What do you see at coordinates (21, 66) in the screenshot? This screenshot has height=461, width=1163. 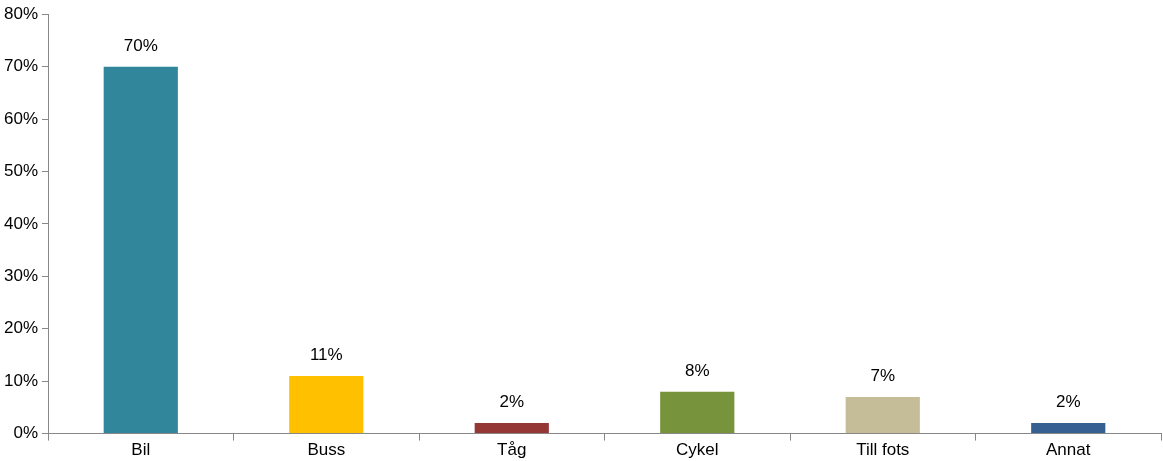 I see `y-tick-label: 70%` at bounding box center [21, 66].